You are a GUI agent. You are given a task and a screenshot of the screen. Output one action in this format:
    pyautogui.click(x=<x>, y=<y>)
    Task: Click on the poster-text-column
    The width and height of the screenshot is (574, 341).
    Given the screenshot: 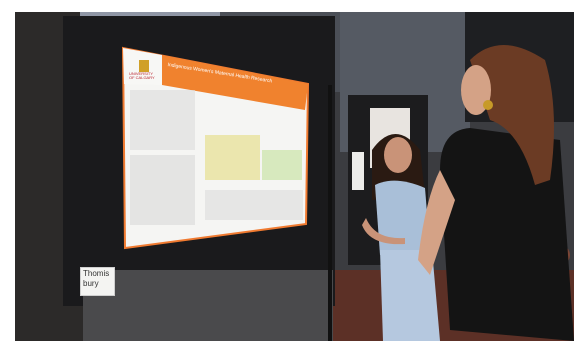 What is the action you would take?
    pyautogui.click(x=162, y=120)
    